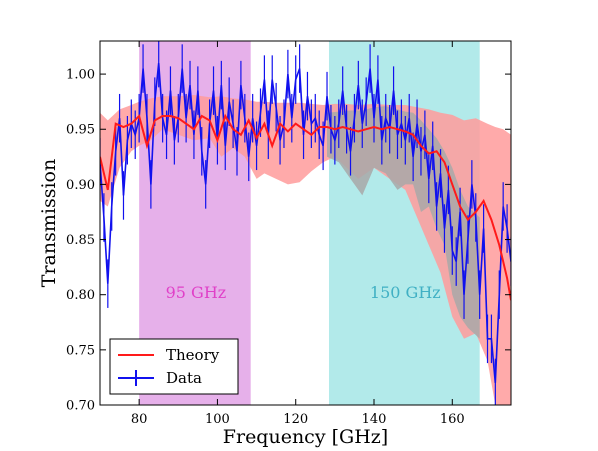 The width and height of the screenshot is (598, 451). What do you see at coordinates (80, 406) in the screenshot?
I see `y-tick-label: 0.70` at bounding box center [80, 406].